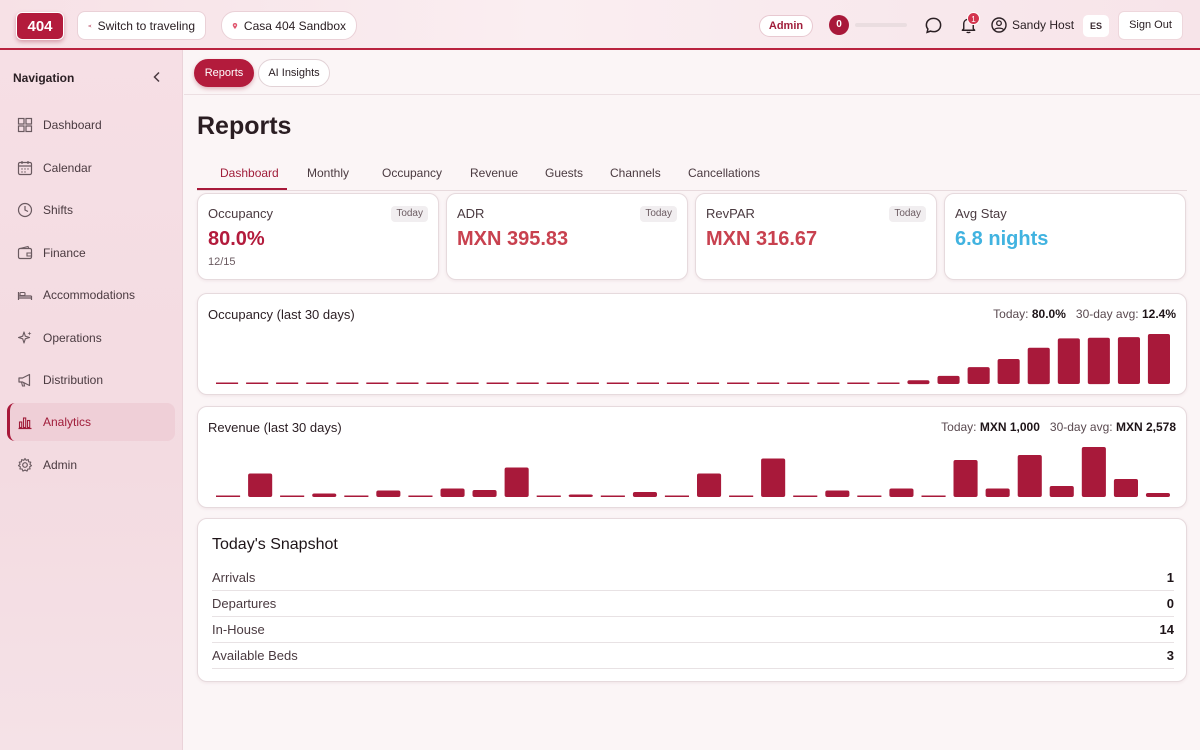  Describe the element at coordinates (91, 465) in the screenshot. I see `sidebar-item-admin: Admin` at that location.